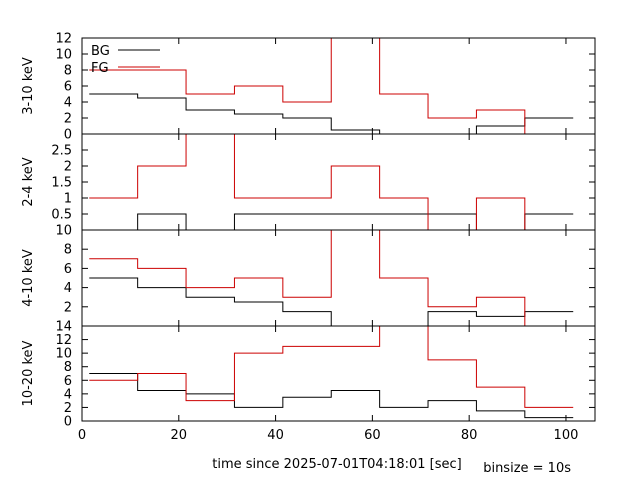  Describe the element at coordinates (527, 468) in the screenshot. I see `binsize-annotation: binsize = 10s` at that location.